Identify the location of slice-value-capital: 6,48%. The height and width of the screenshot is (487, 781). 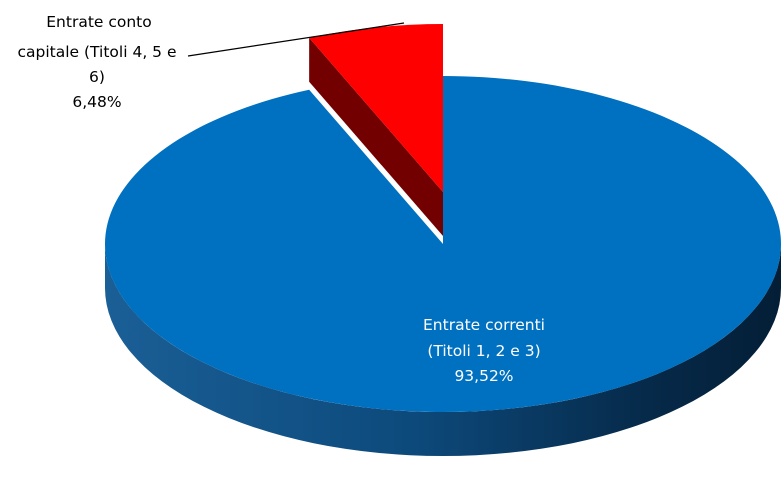
(96, 102).